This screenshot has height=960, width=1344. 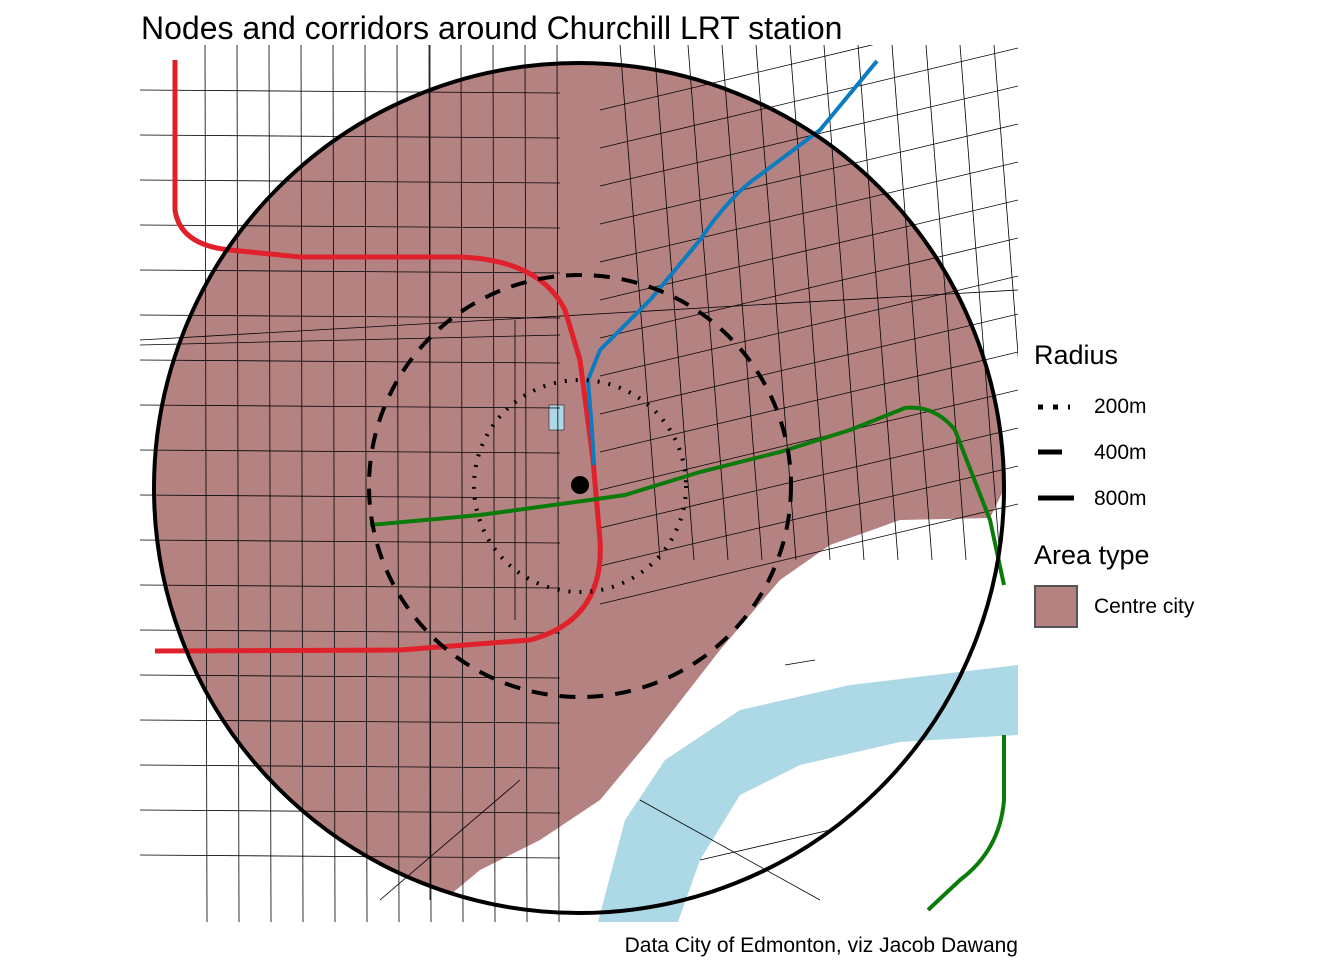 I want to click on radius-400m-circle, so click(x=580, y=486).